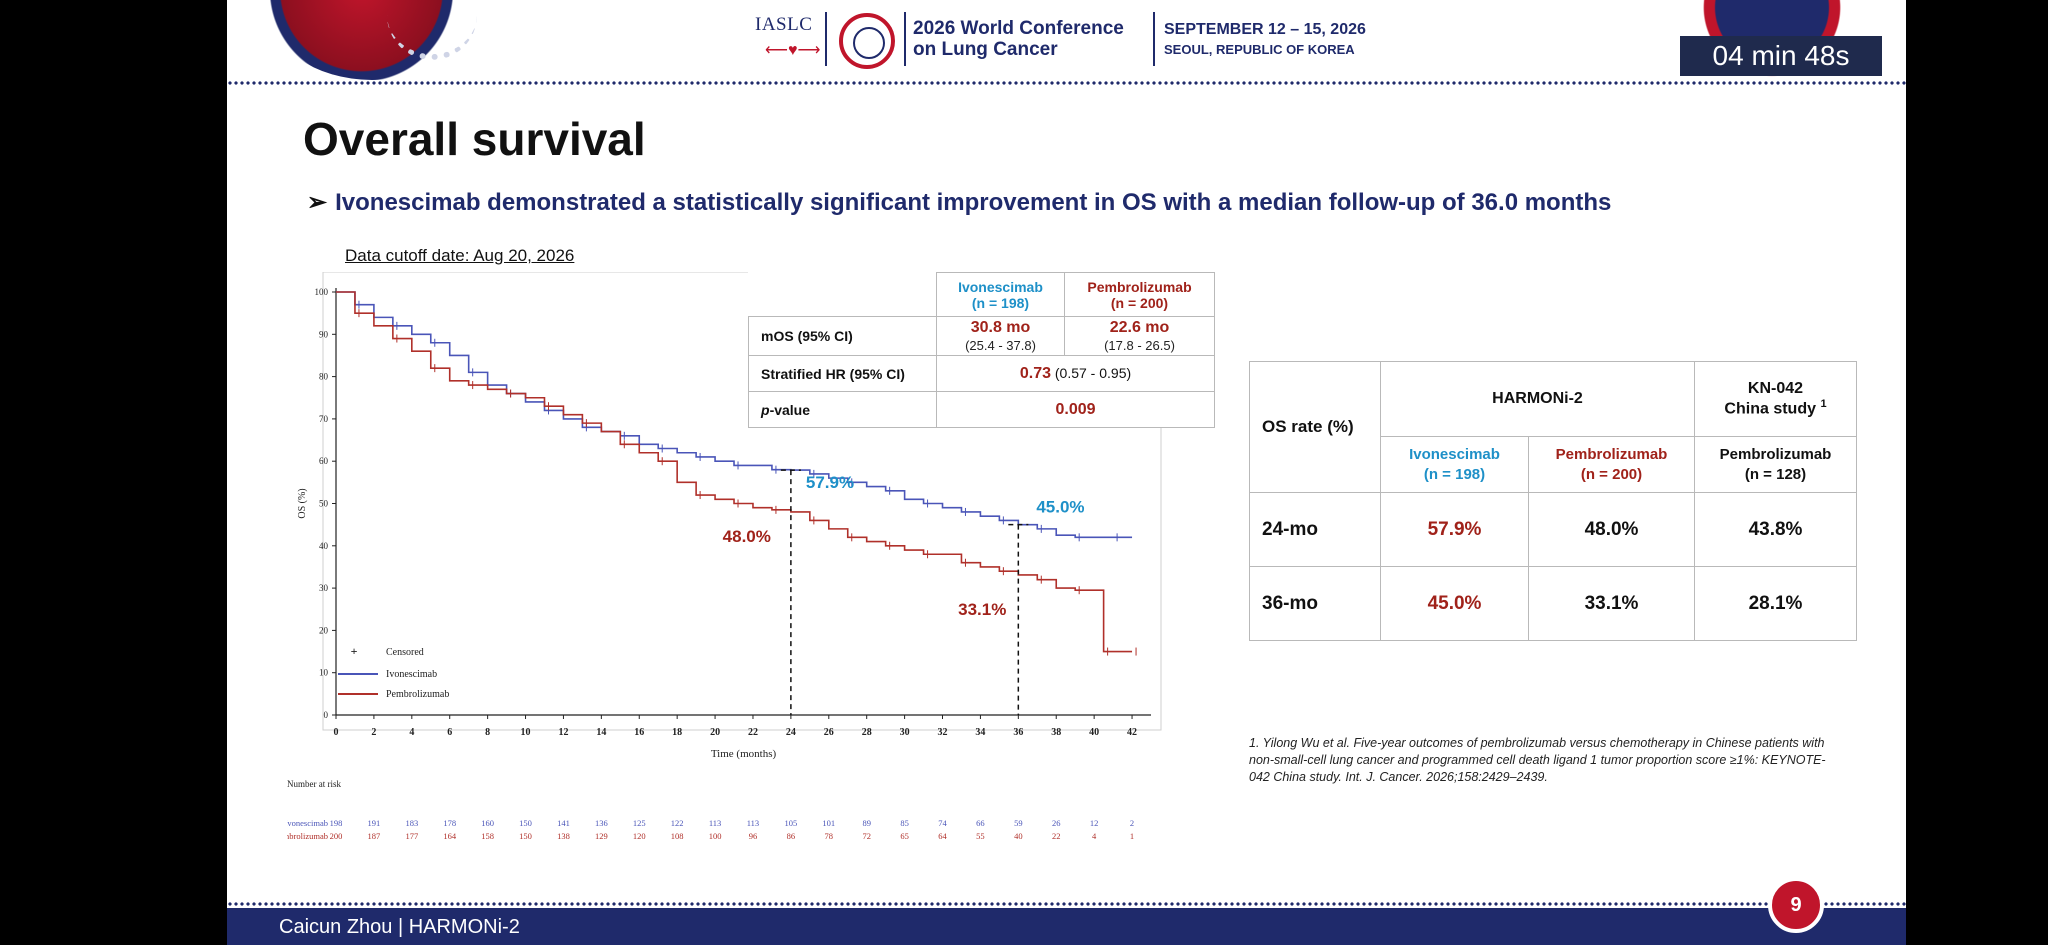  I want to click on risk-value: 198, so click(336, 823).